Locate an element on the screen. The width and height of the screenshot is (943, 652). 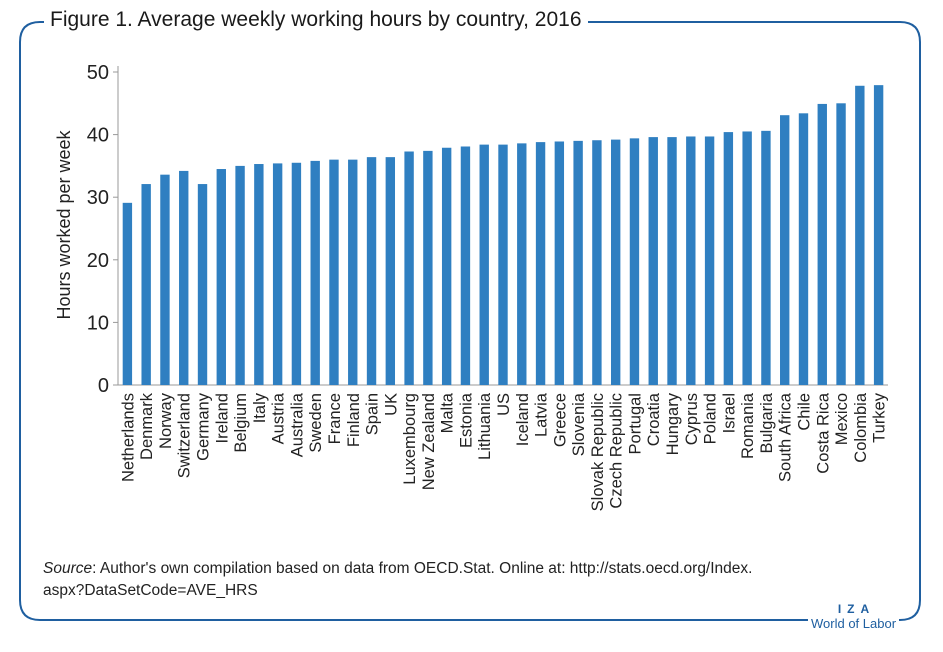
x-tick-label: Switzerland is located at coordinates (185, 435).